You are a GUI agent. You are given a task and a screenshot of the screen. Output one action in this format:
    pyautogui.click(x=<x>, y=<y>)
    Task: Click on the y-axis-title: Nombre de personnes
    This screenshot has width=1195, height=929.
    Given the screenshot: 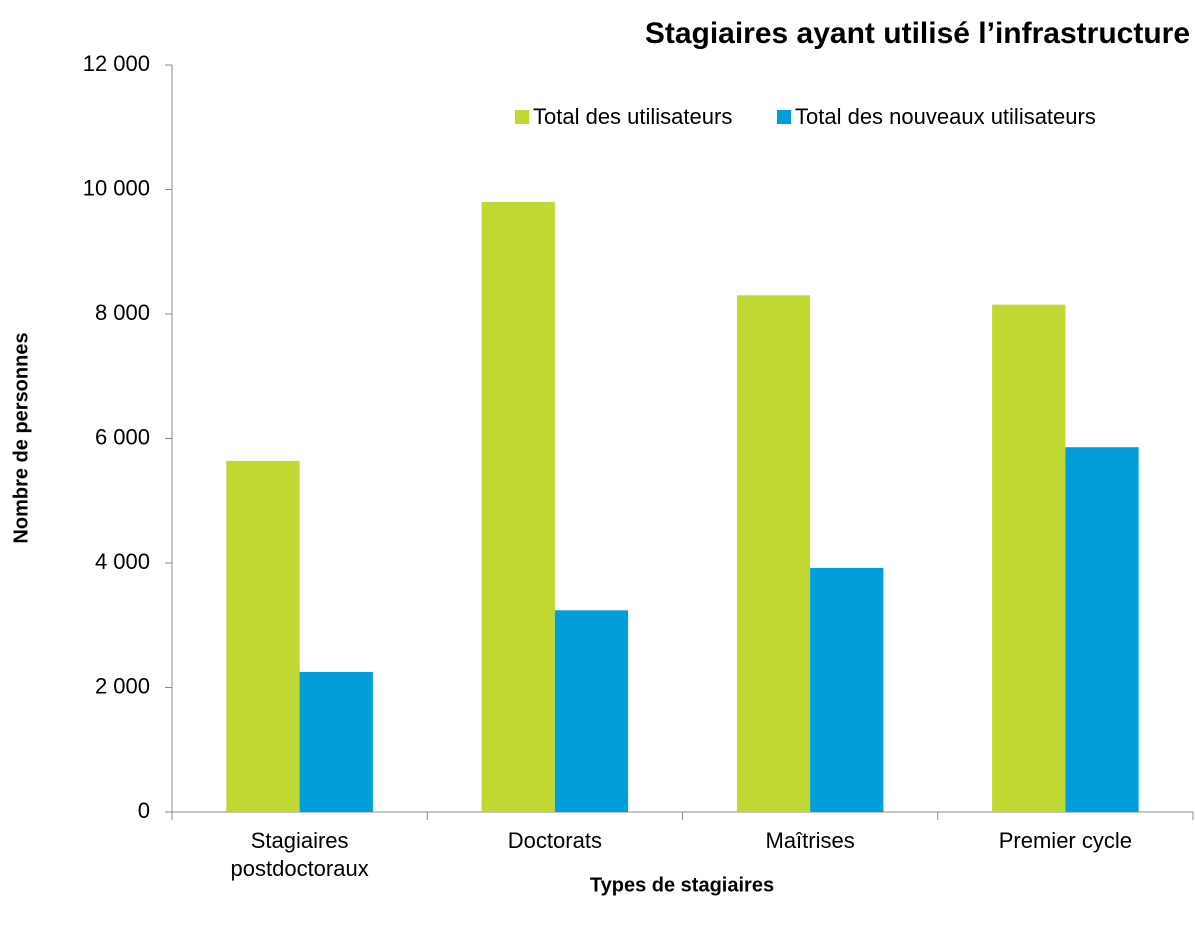 What is the action you would take?
    pyautogui.click(x=21, y=437)
    